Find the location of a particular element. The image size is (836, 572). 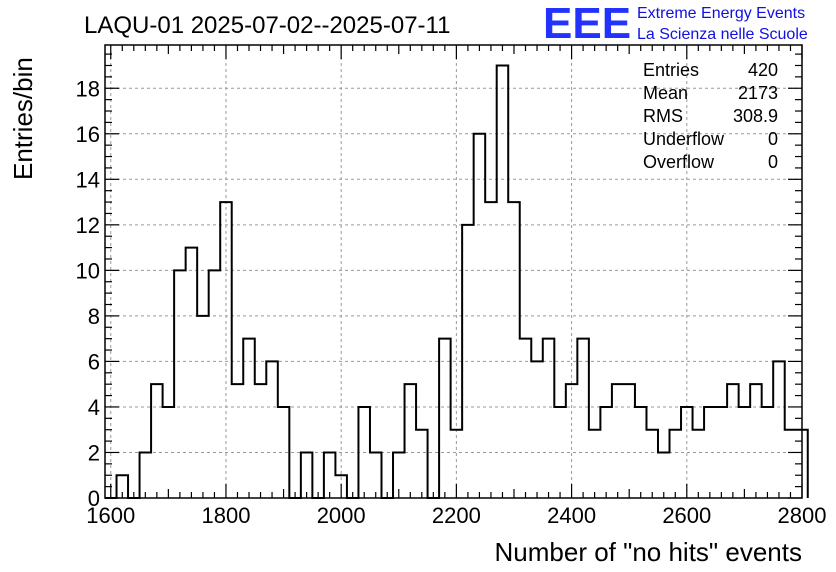

x-tick-label: 2000 is located at coordinates (341, 515).